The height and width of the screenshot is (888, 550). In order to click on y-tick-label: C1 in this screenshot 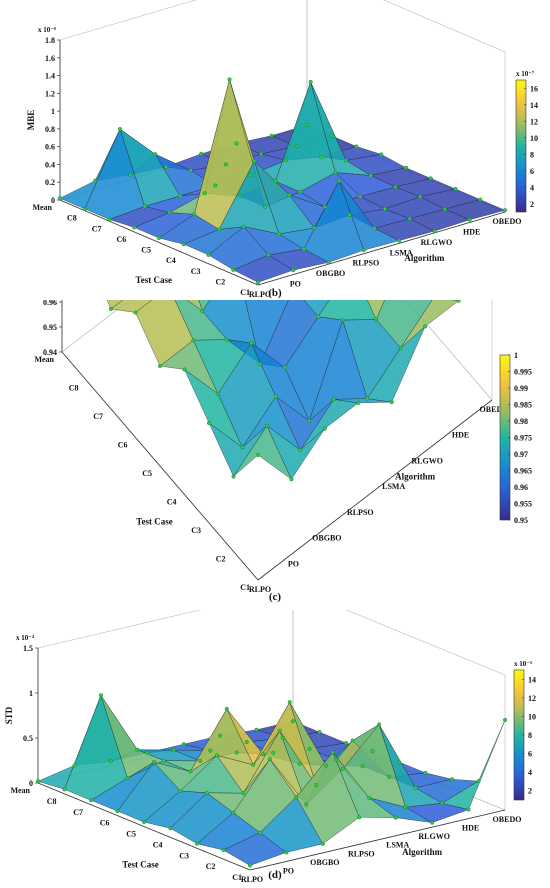, I will do `click(245, 587)`.